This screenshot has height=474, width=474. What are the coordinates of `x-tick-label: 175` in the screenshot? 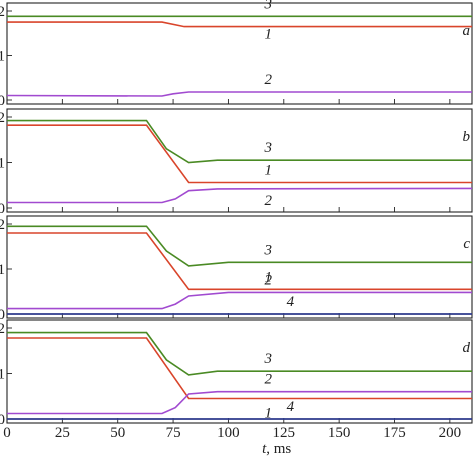 It's located at (394, 433).